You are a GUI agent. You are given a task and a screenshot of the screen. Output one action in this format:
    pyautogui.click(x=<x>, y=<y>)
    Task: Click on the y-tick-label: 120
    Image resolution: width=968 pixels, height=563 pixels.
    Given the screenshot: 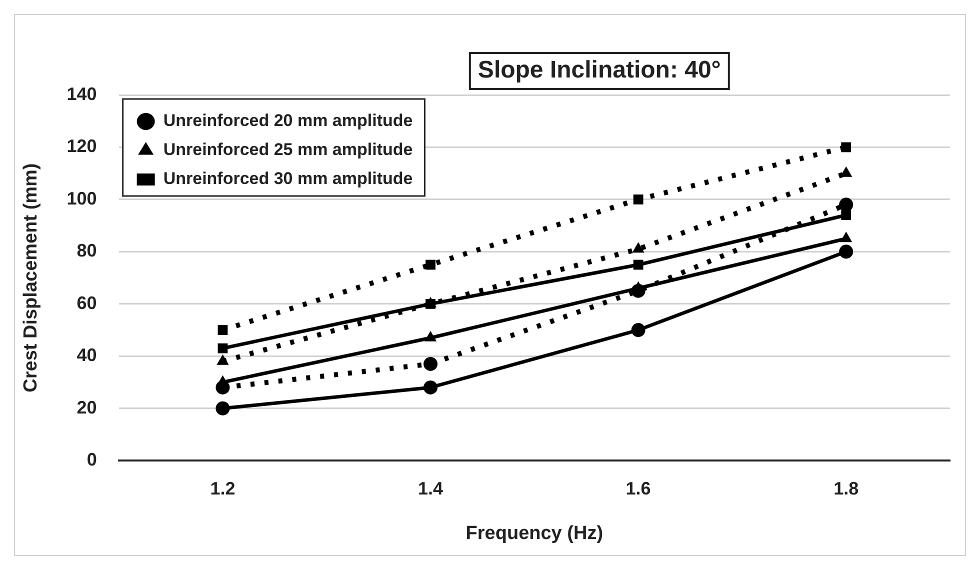 What is the action you would take?
    pyautogui.click(x=81, y=146)
    